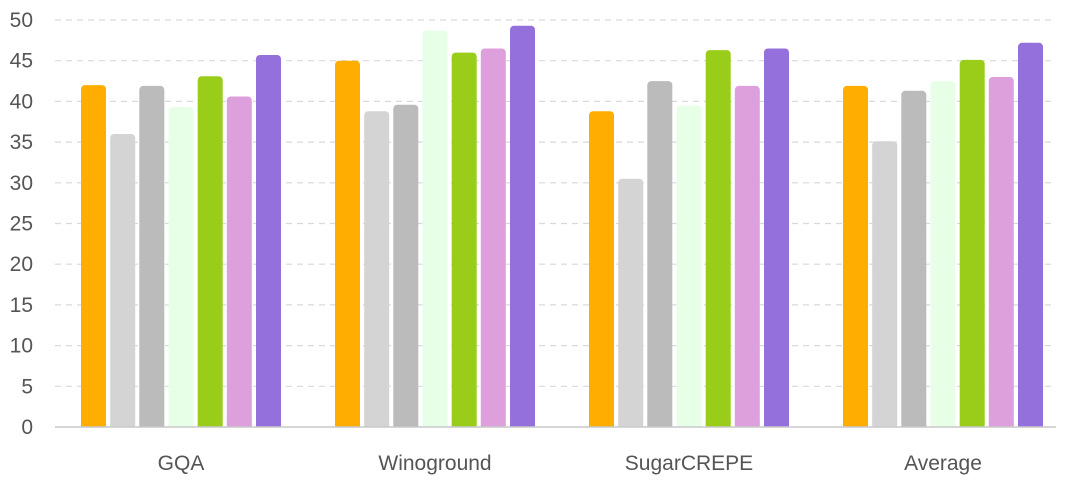 The width and height of the screenshot is (1071, 484). I want to click on x-axis-categories: GQA Winoground SugarCREPE Average, so click(570, 463).